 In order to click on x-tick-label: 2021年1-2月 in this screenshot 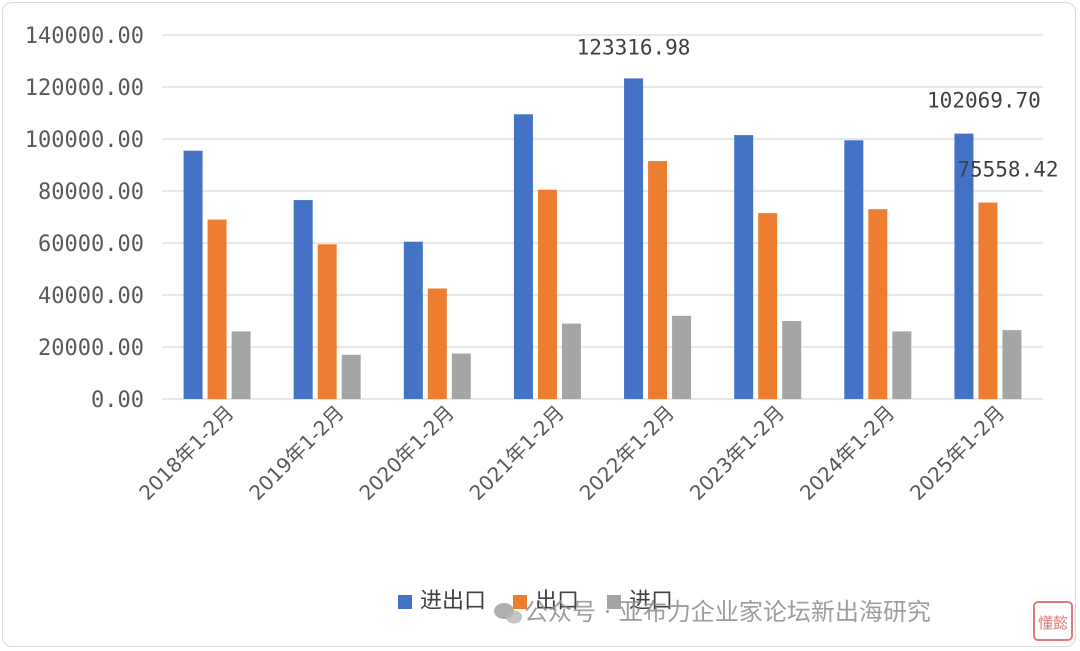, I will do `click(517, 453)`.